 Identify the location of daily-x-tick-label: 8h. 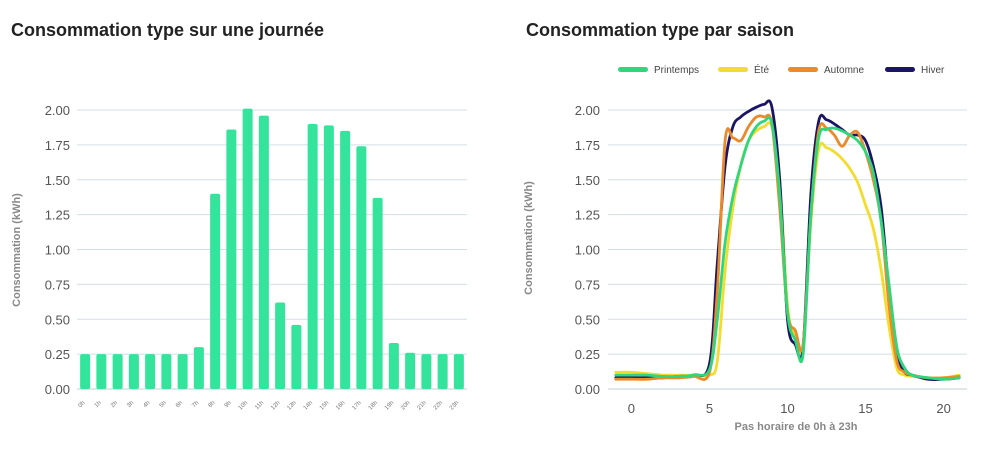
(212, 404).